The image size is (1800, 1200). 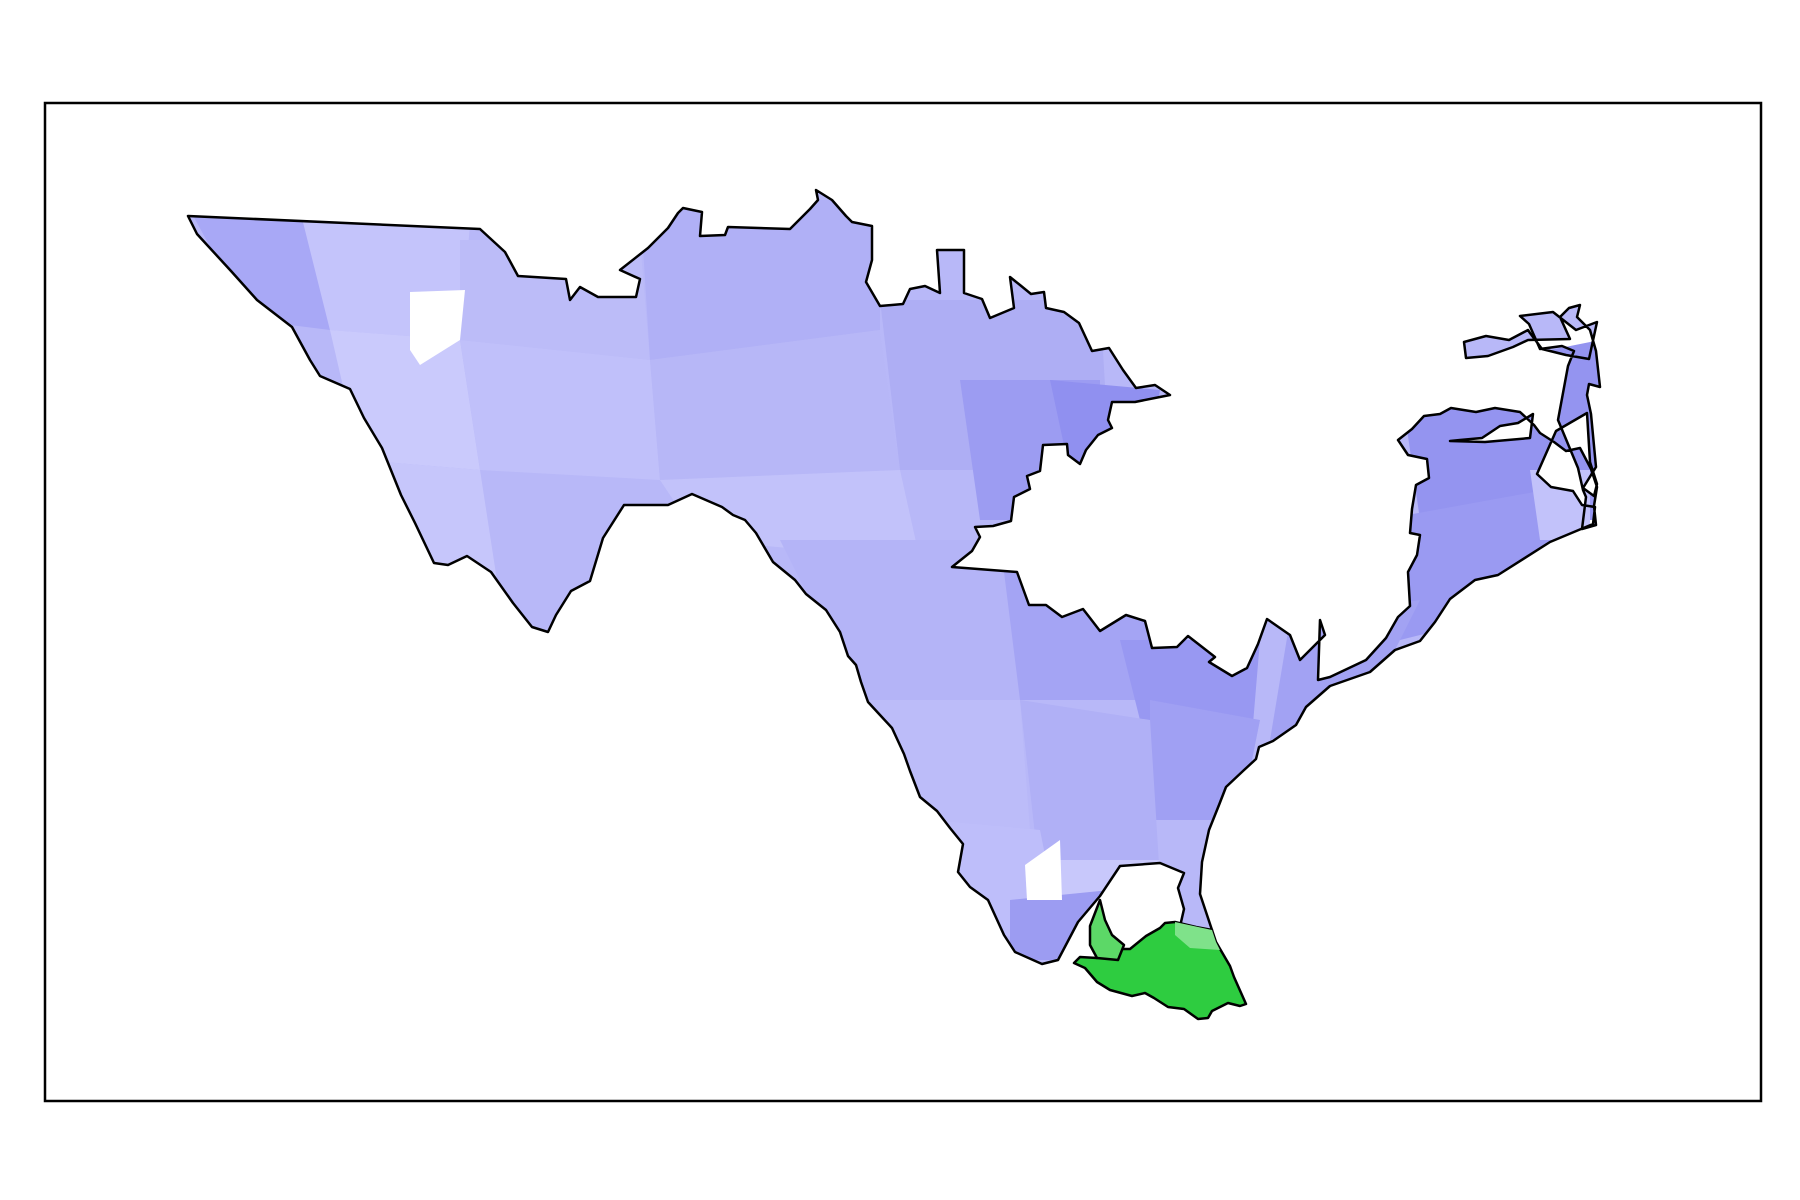 I want to click on green-district-highlight, so click(x=1197, y=936).